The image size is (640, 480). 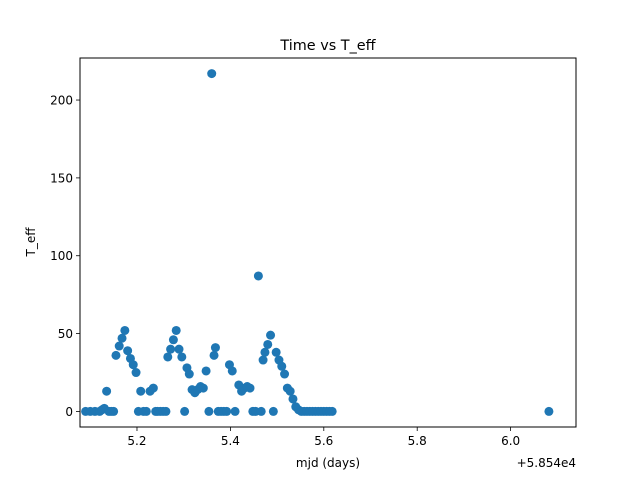 What do you see at coordinates (327, 46) in the screenshot?
I see `chart-title: Time vs T_eff` at bounding box center [327, 46].